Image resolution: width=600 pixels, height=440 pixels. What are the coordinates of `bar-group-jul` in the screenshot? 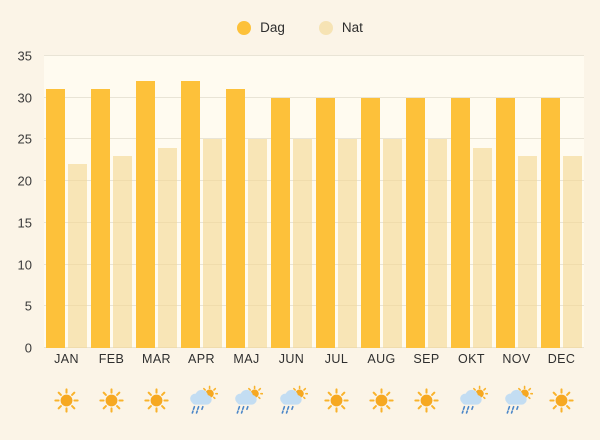 It's located at (336, 202).